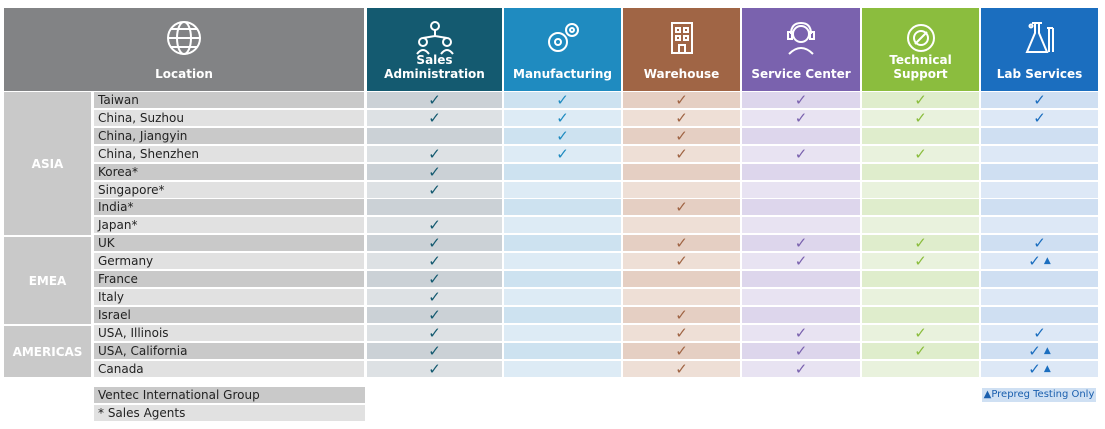  What do you see at coordinates (1039, 37) in the screenshot?
I see `flask-icon` at bounding box center [1039, 37].